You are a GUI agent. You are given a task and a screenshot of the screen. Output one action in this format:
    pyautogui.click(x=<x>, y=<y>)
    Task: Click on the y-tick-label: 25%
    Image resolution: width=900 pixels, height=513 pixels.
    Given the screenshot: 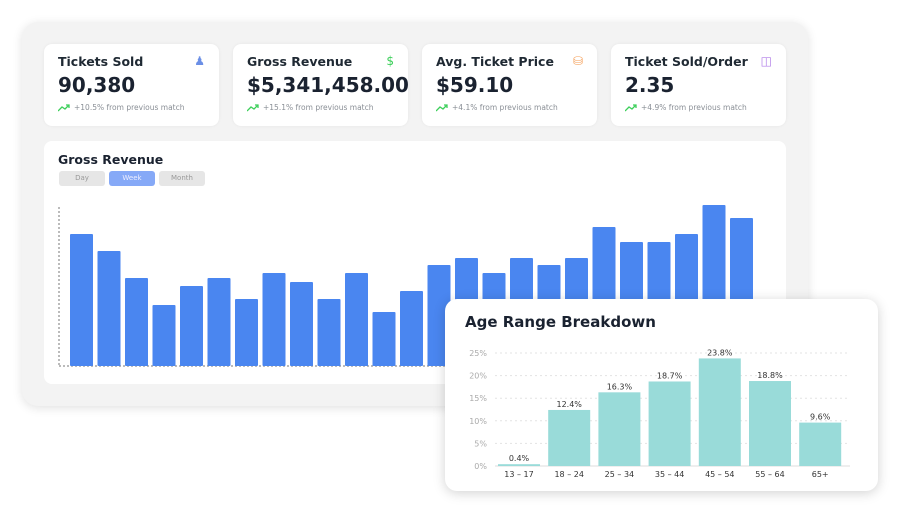 What is the action you would take?
    pyautogui.click(x=478, y=353)
    